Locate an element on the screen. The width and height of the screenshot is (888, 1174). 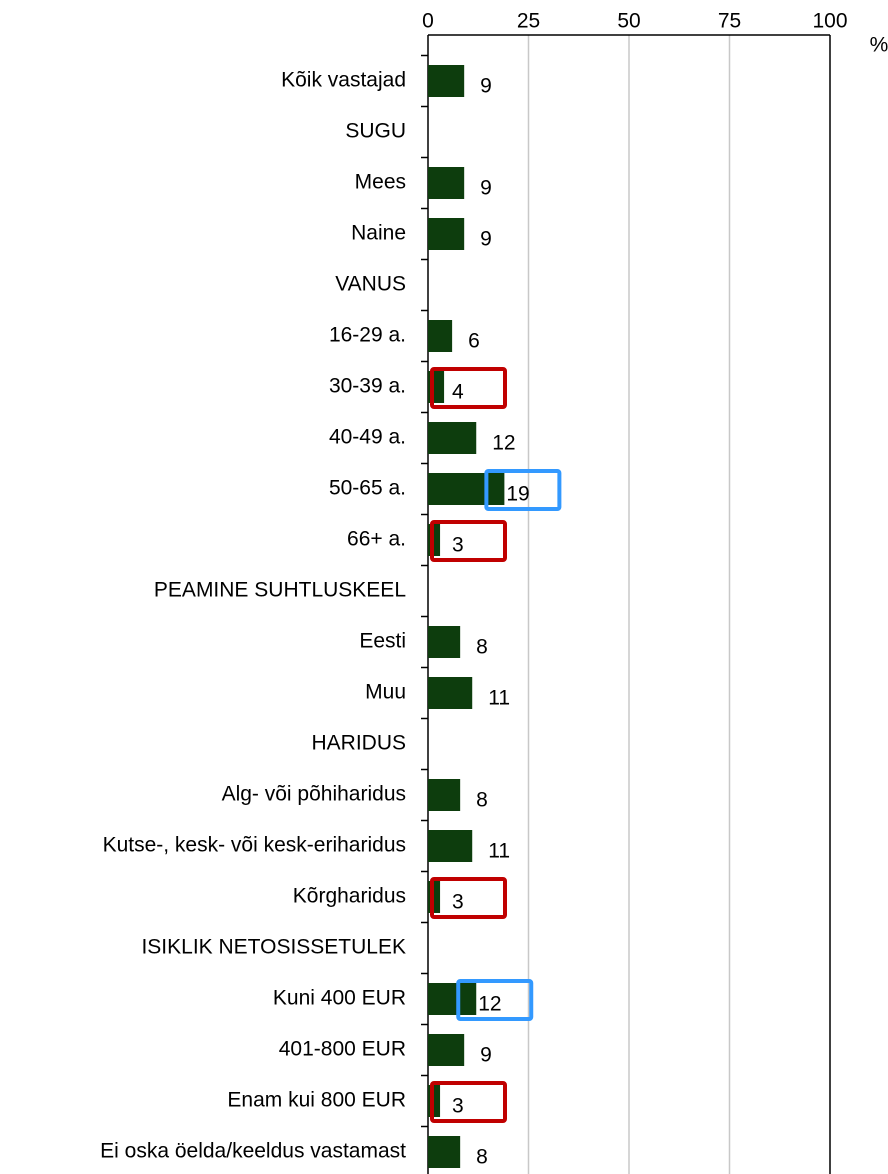
y-tick-label: 40-49 a. is located at coordinates (367, 437).